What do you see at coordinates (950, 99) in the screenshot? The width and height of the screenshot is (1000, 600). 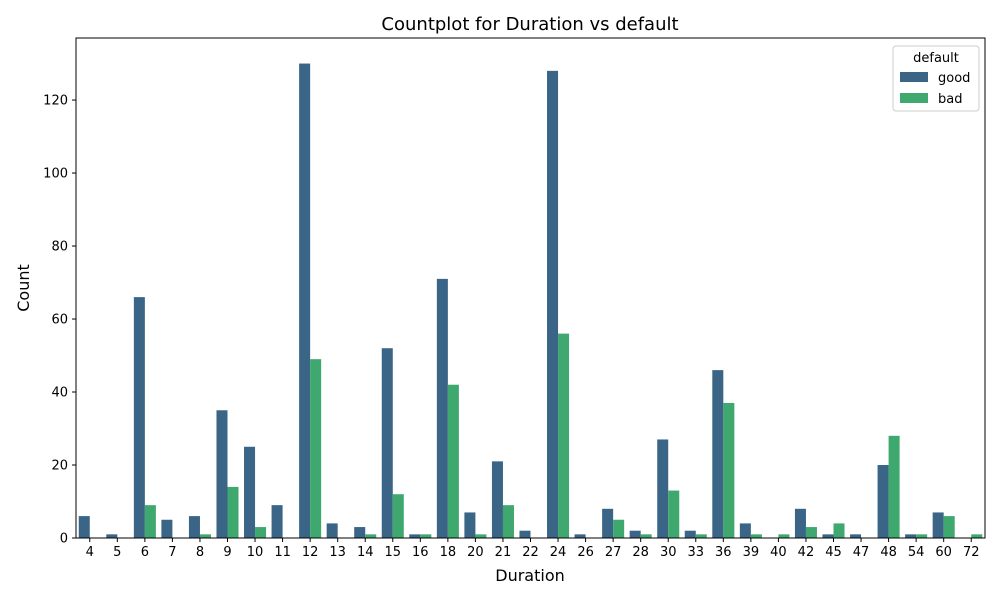 I see `legend-label-bad: bad` at bounding box center [950, 99].